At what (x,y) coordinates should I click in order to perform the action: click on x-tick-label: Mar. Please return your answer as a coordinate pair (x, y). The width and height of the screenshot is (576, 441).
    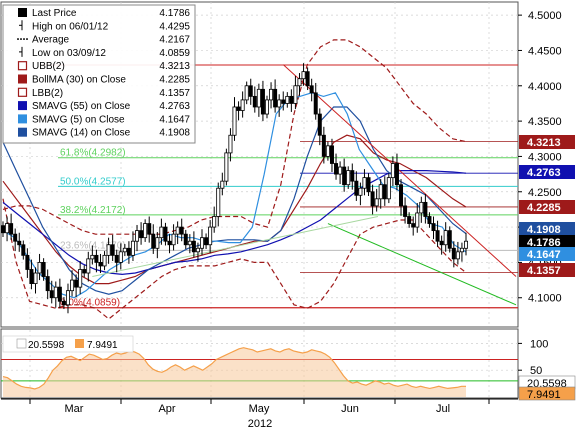
    Looking at the image, I should click on (74, 409).